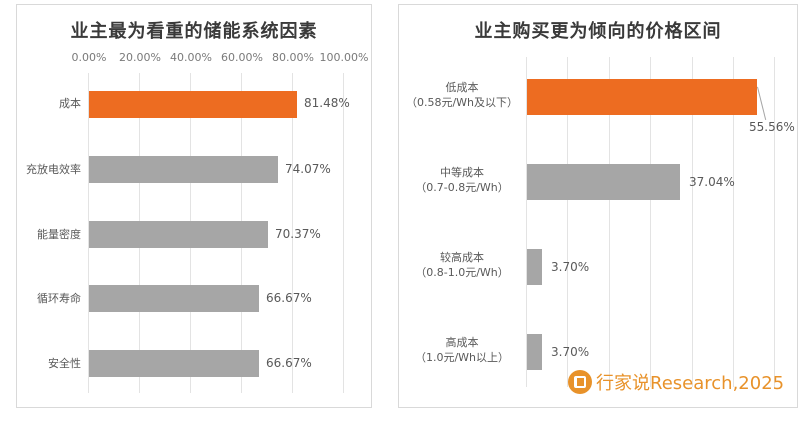 The height and width of the screenshot is (430, 800). Describe the element at coordinates (534, 267) in the screenshot. I see `bar-higher-cost` at that location.